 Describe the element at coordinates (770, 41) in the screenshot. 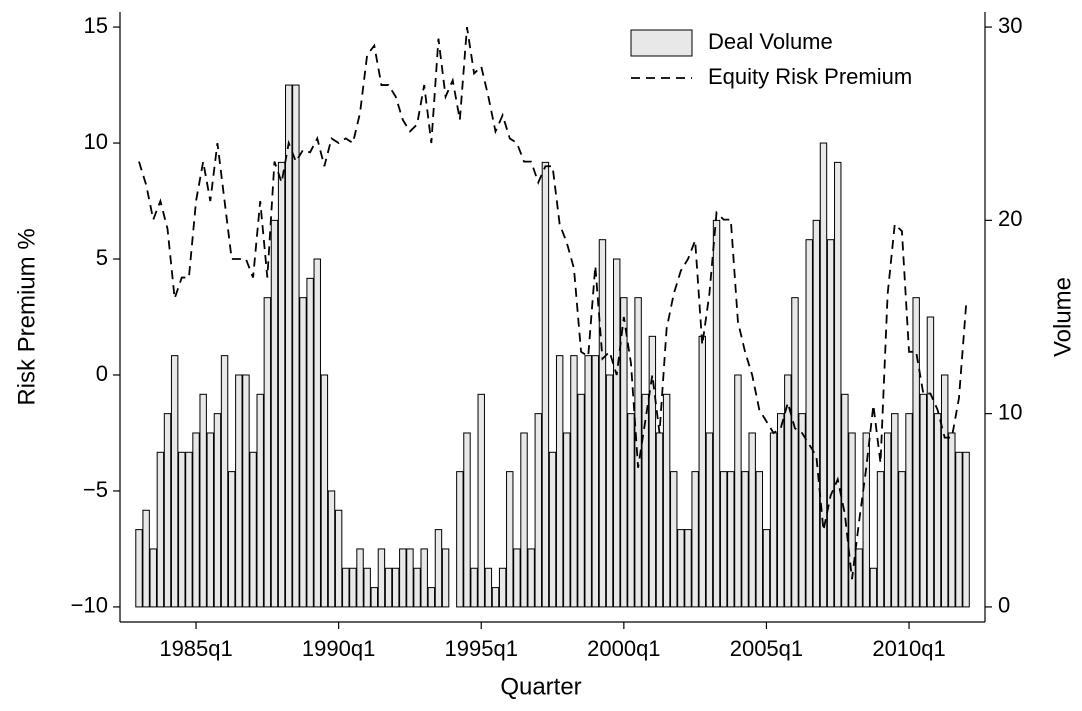

I see `legend-label: Deal Volume` at that location.